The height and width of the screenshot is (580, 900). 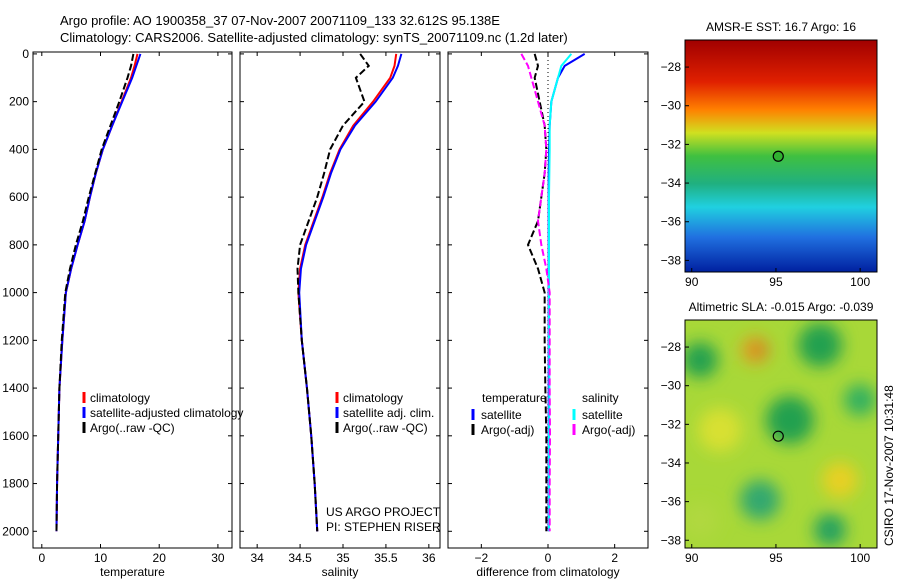 I want to click on series-line-temperature-argo-adj-, so click(x=537, y=292).